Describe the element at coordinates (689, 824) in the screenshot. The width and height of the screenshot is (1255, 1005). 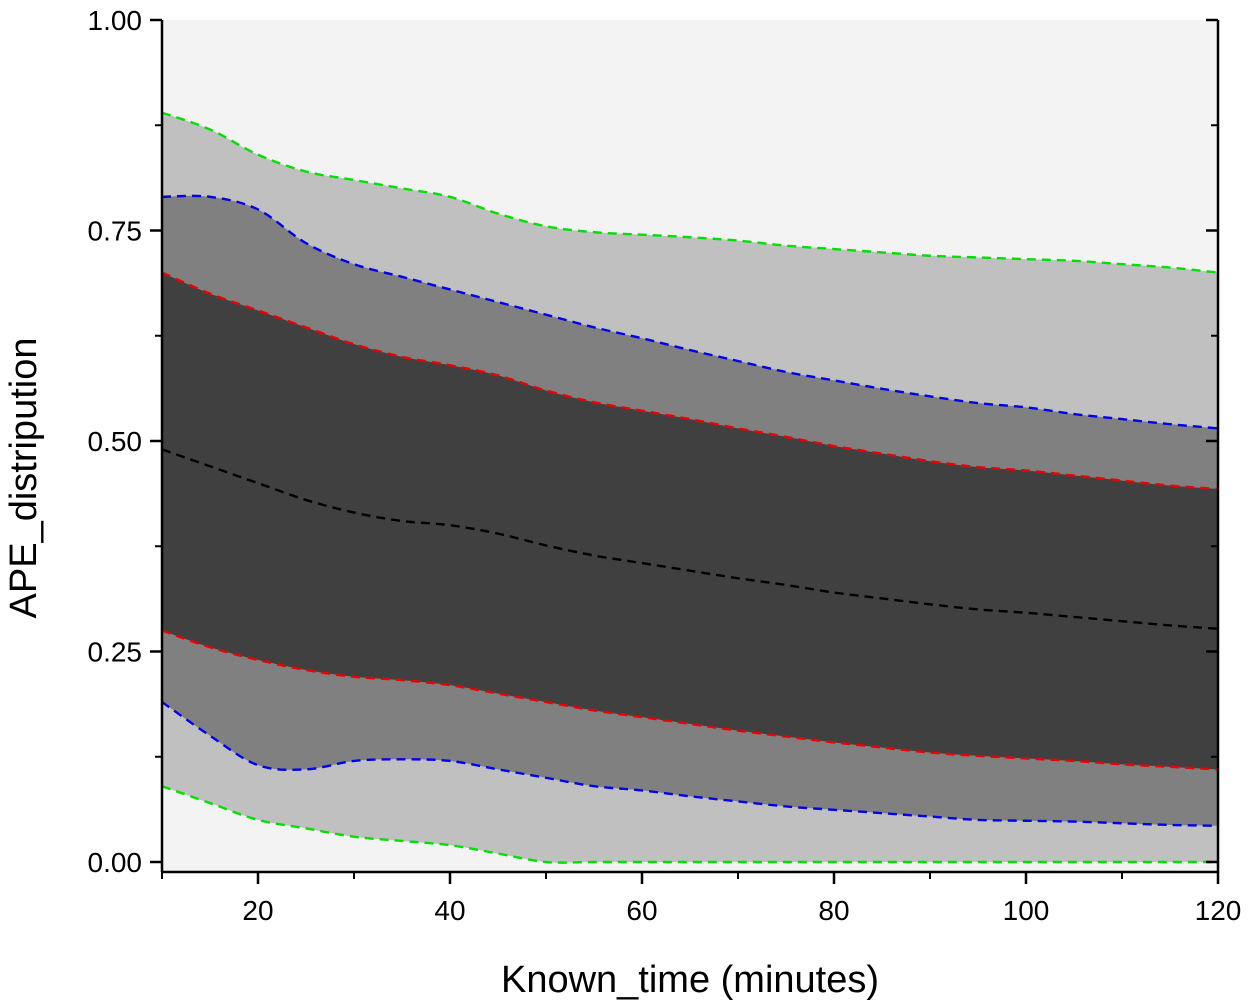
I see `outer-band-lower-edge` at that location.